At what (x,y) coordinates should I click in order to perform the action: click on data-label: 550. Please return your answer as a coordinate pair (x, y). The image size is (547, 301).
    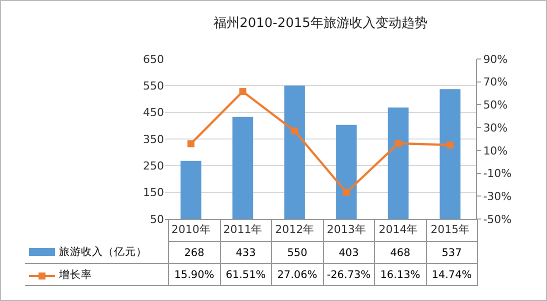
    Looking at the image, I should click on (297, 253).